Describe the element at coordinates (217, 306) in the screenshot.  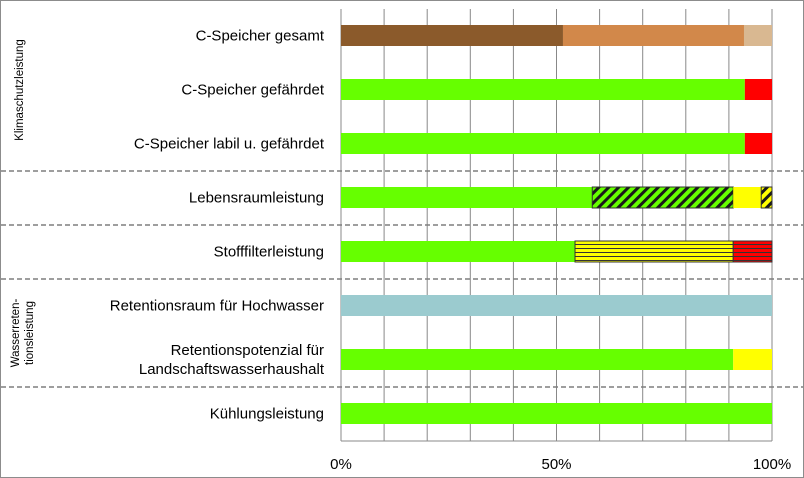
I see `category-label: Retentionsraum für Hochwasser` at that location.